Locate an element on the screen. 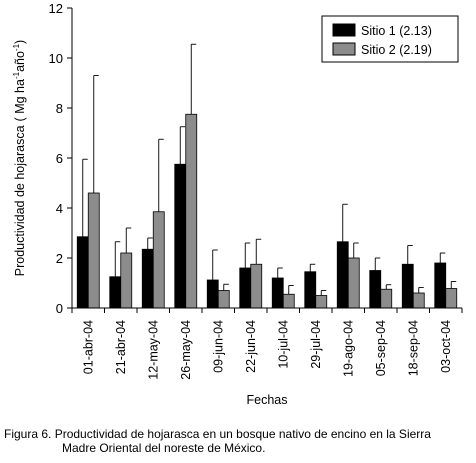 This screenshot has width=476, height=463. x-tick-label-05-sep-04: 05-sep-04 is located at coordinates (381, 348).